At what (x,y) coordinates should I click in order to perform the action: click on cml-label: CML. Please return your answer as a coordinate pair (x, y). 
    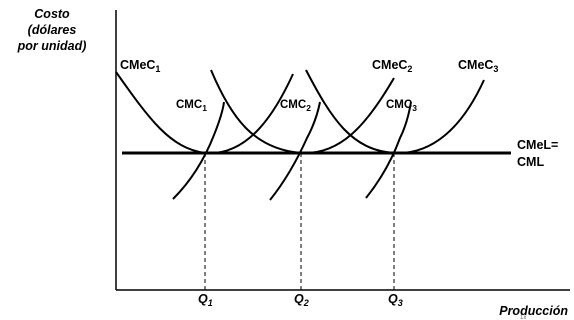
    Looking at the image, I should click on (530, 162).